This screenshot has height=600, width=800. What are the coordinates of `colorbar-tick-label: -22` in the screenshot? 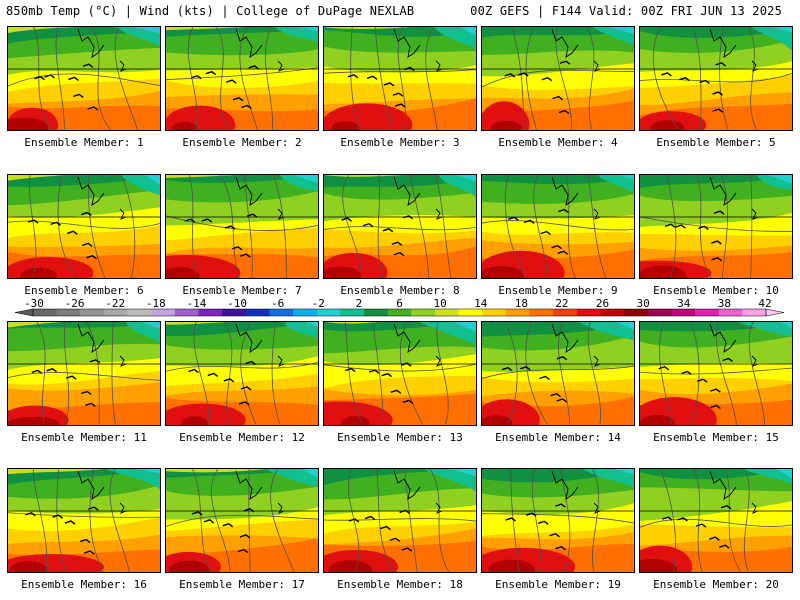 It's located at (115, 303).